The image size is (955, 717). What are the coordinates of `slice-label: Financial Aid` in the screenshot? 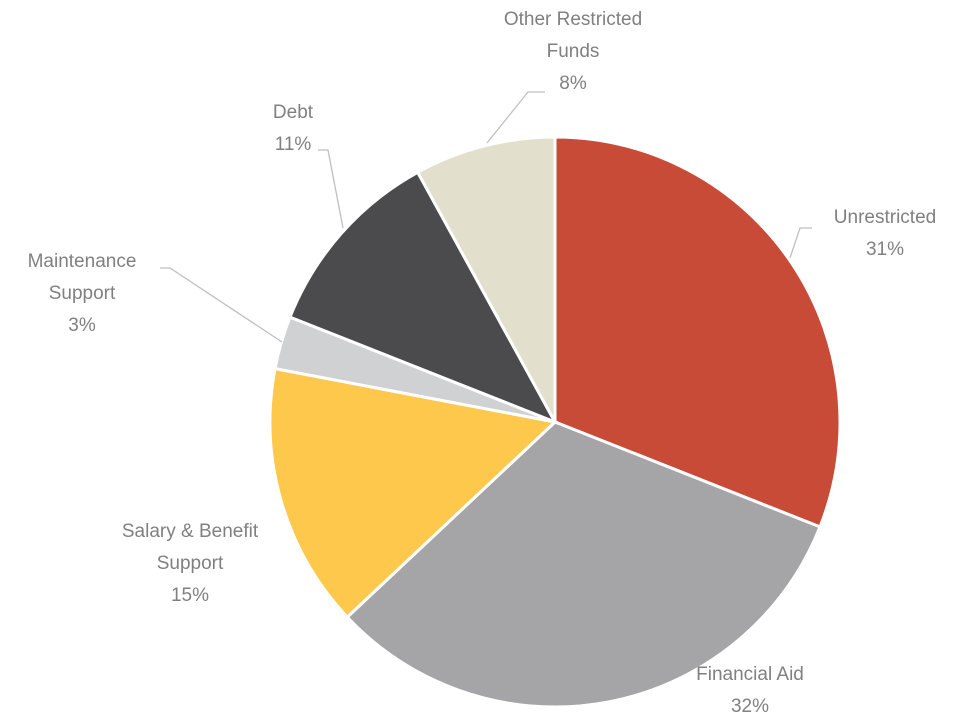 It's located at (750, 674).